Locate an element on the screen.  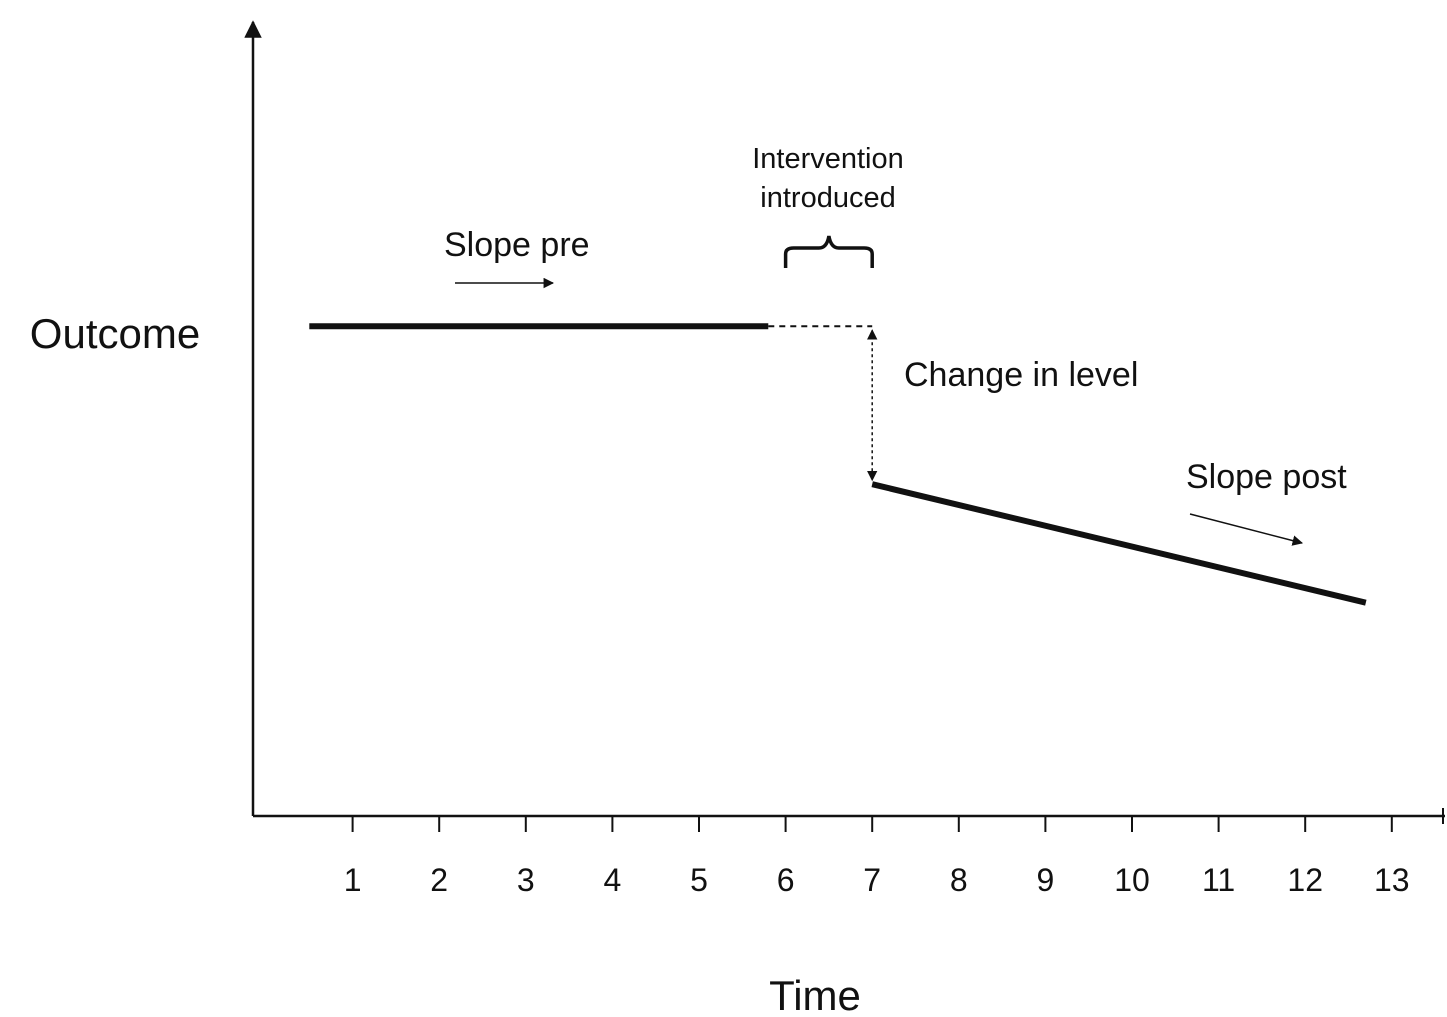
x-tick-label: 5 is located at coordinates (699, 880).